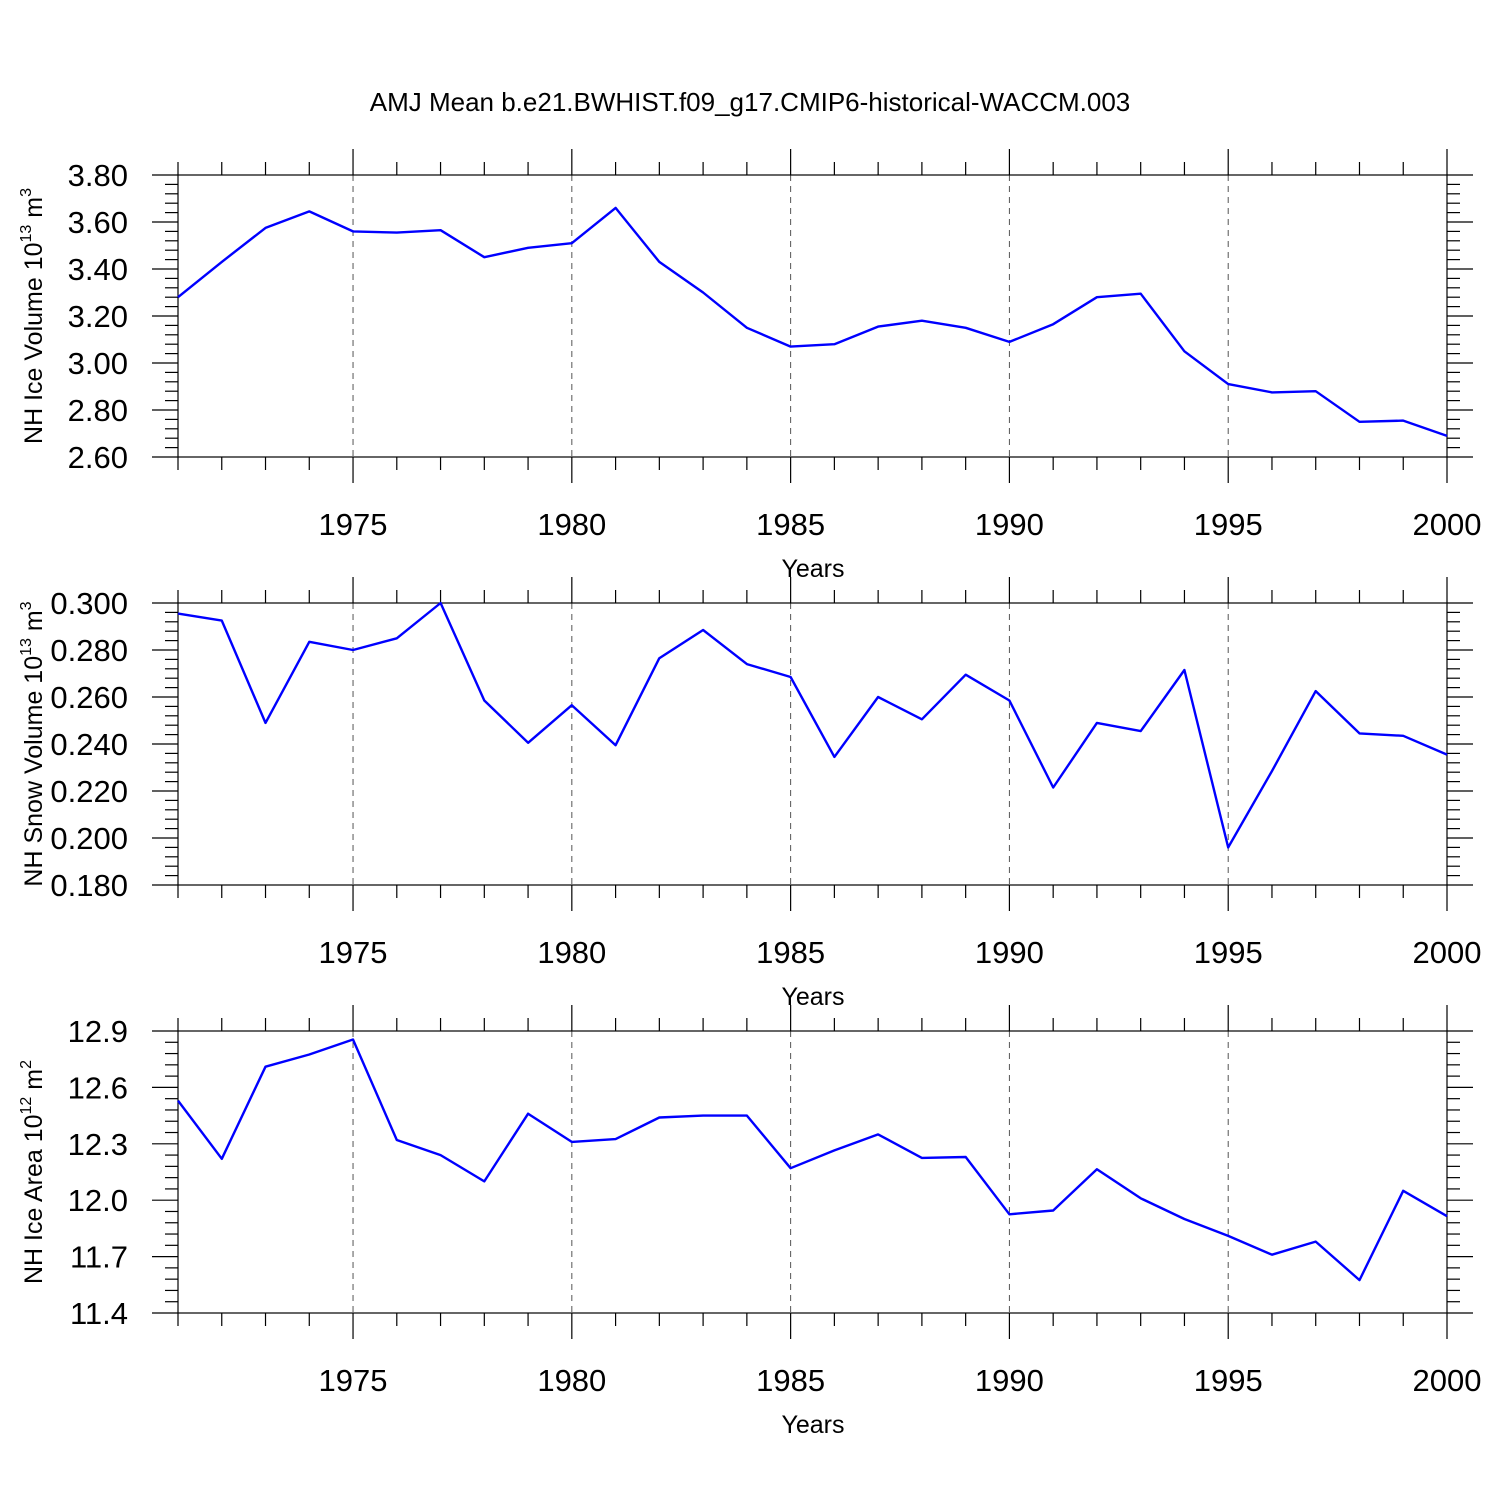 Image resolution: width=1500 pixels, height=1500 pixels. What do you see at coordinates (89, 838) in the screenshot?
I see `y-tick-label: 0.200` at bounding box center [89, 838].